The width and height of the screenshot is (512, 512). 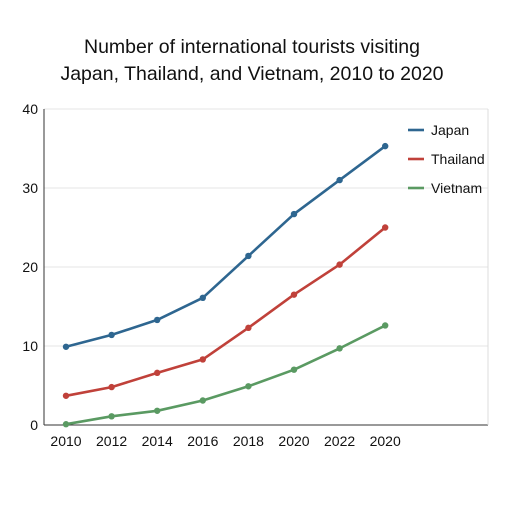 I want to click on y-tick-label: 30, so click(x=30, y=188).